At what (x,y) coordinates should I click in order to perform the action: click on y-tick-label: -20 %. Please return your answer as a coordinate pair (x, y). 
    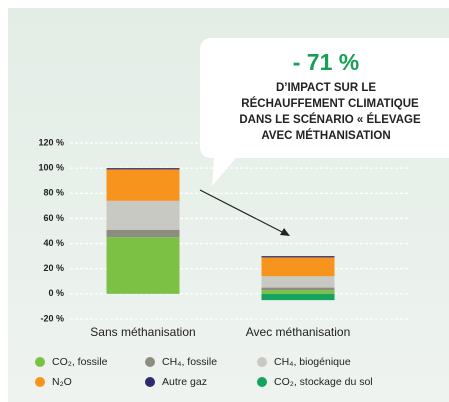
    Looking at the image, I should click on (52, 318).